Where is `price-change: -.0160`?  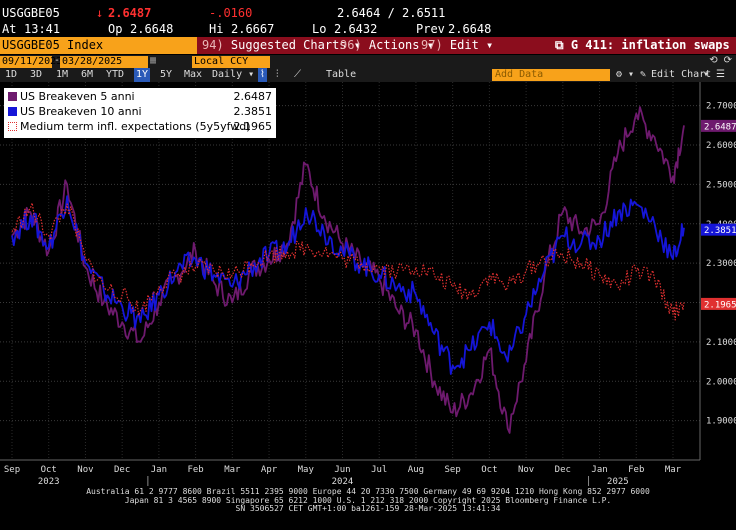 price-change: -.0160 is located at coordinates (231, 13).